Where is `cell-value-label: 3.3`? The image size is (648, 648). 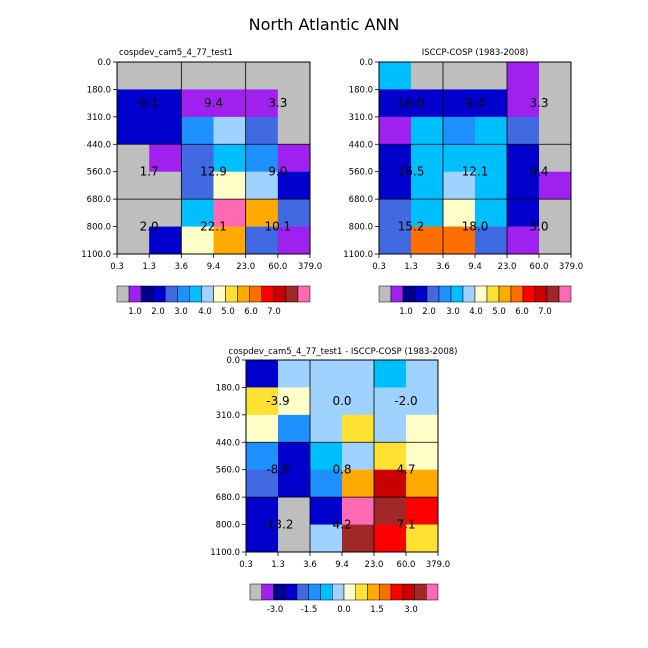
cell-value-label: 3.3 is located at coordinates (277, 103).